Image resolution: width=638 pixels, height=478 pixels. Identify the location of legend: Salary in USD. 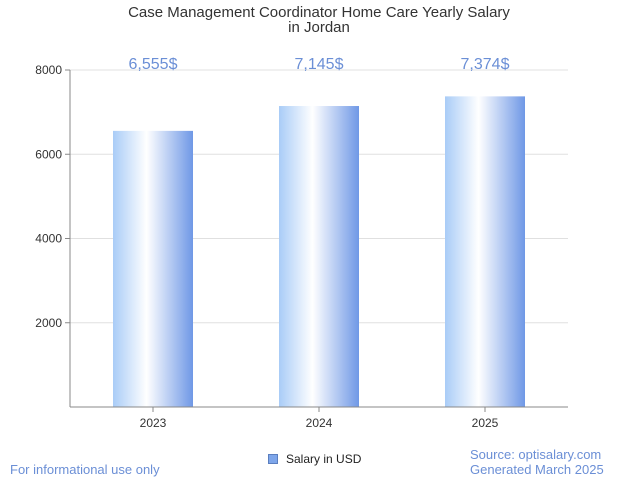
(314, 459).